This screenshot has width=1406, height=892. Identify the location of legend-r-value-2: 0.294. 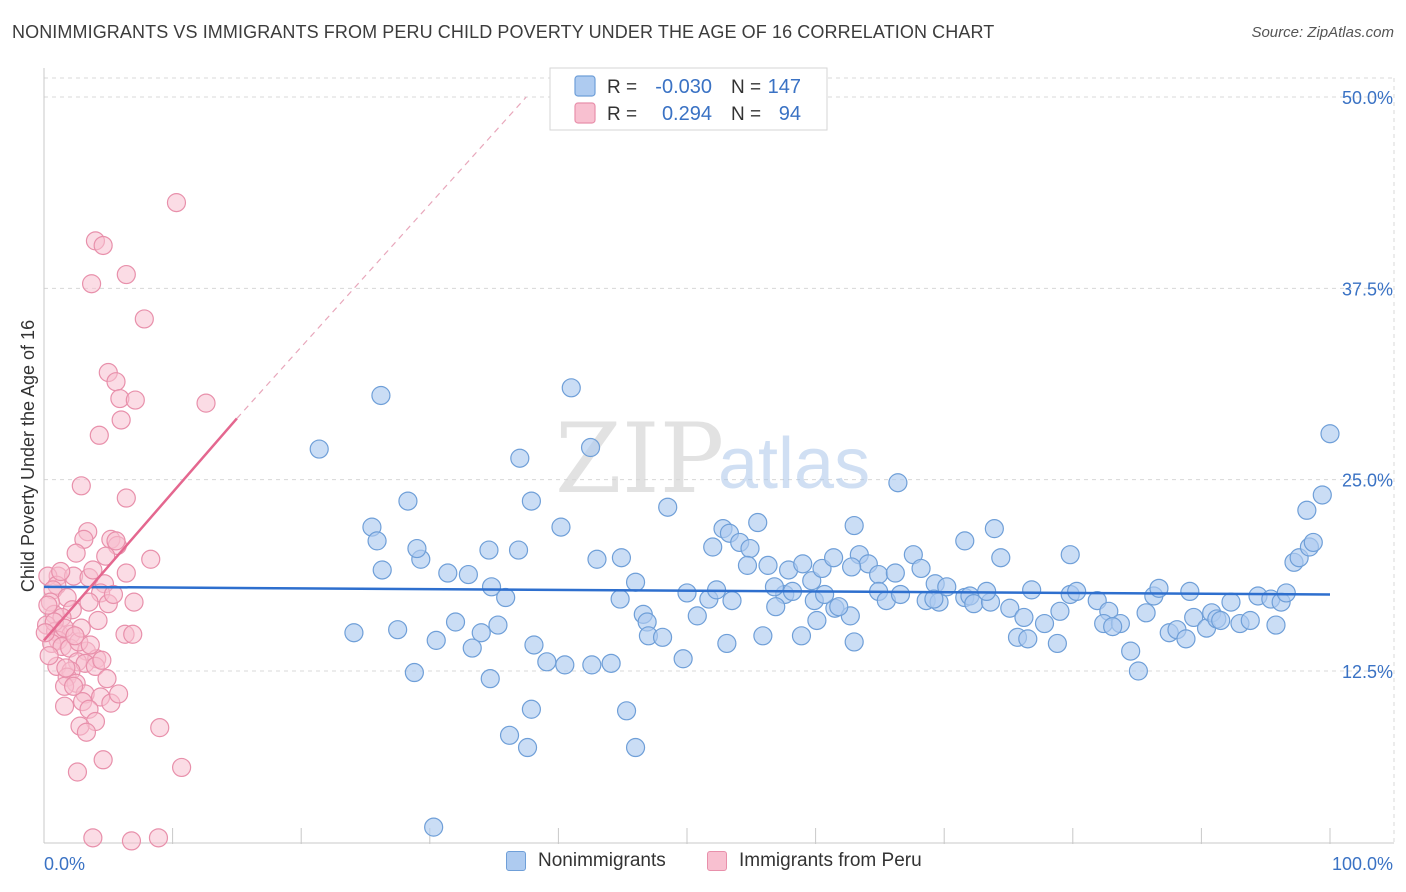
(687, 114).